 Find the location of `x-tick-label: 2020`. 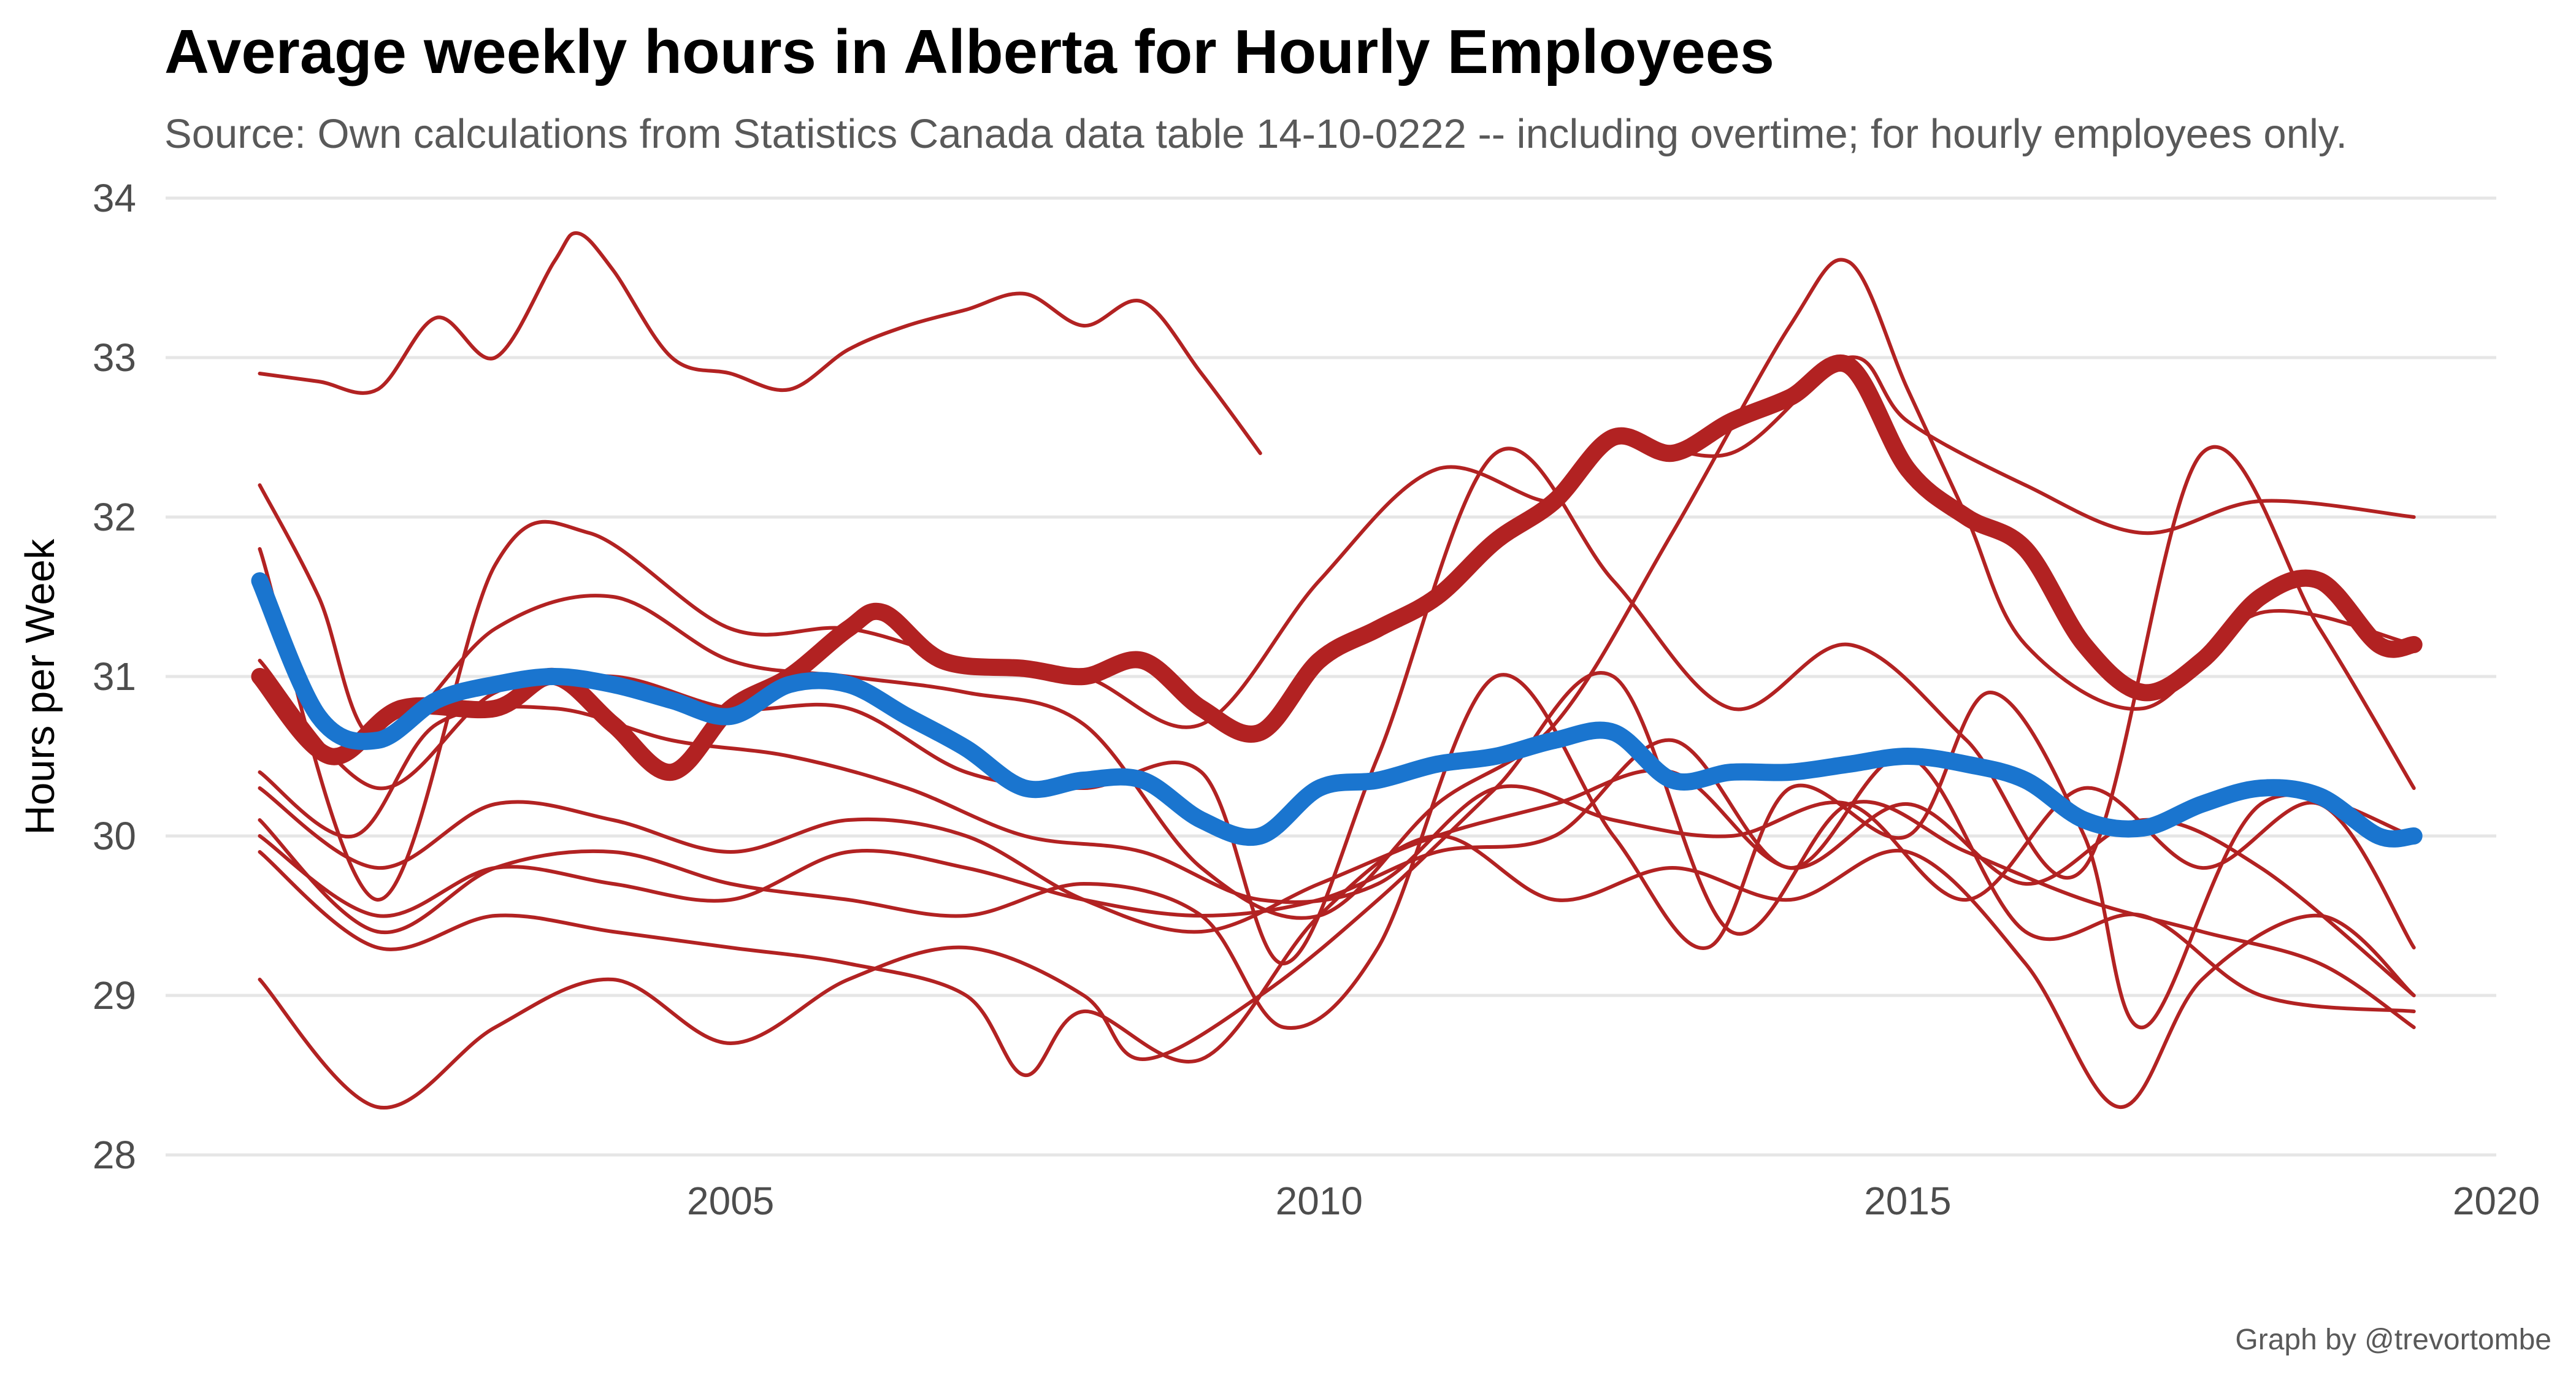

x-tick-label: 2020 is located at coordinates (2496, 1201).